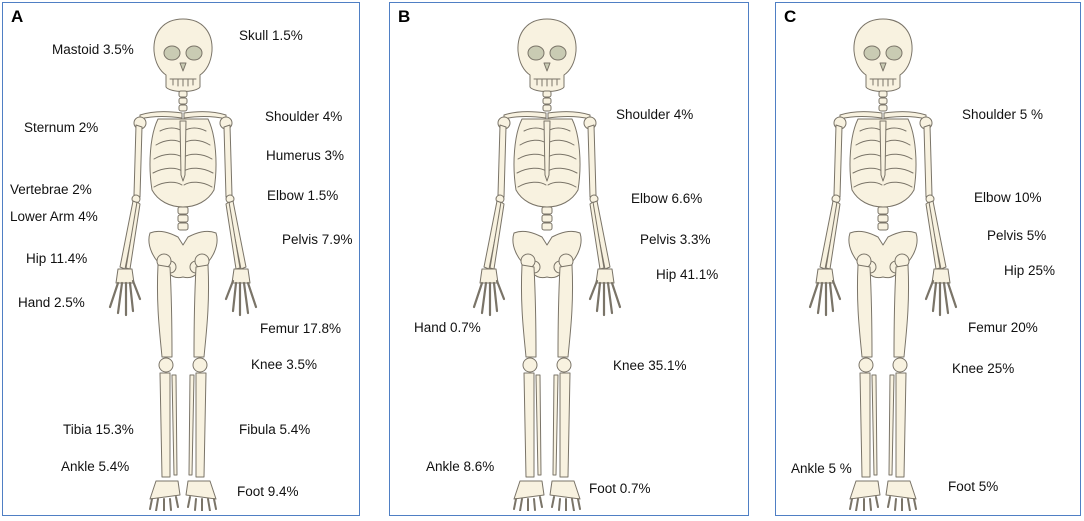 The height and width of the screenshot is (521, 1084). I want to click on label-fibula: Fibula 5.4%, so click(275, 429).